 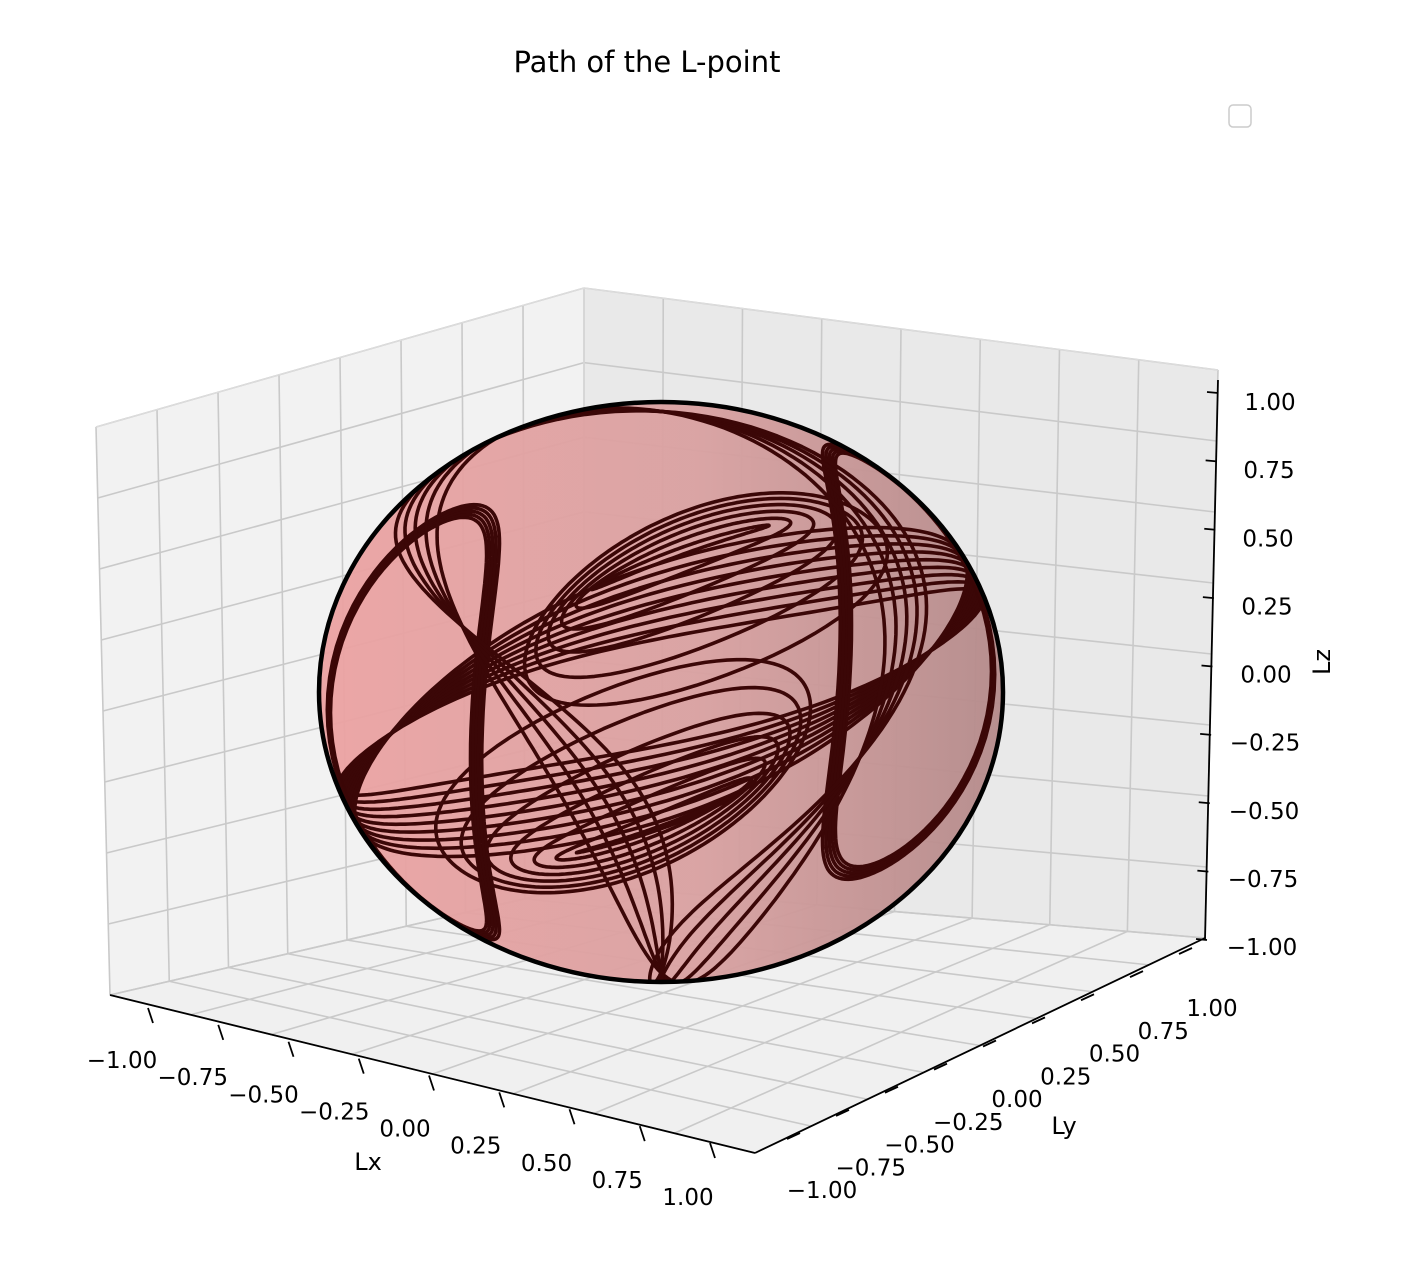 I want to click on x-tick-label: −0.50, so click(x=263, y=1095).